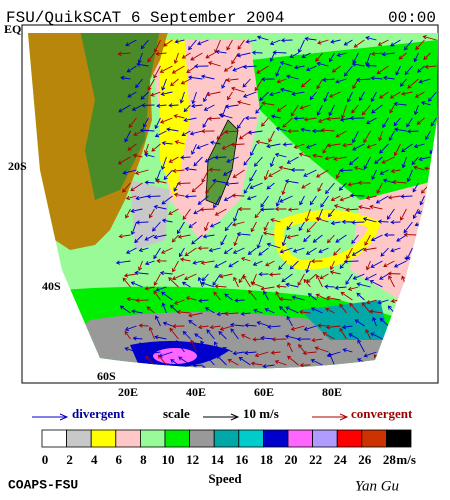 The width and height of the screenshot is (450, 500). Describe the element at coordinates (143, 459) in the screenshot. I see `colorbar-tick: 8` at that location.